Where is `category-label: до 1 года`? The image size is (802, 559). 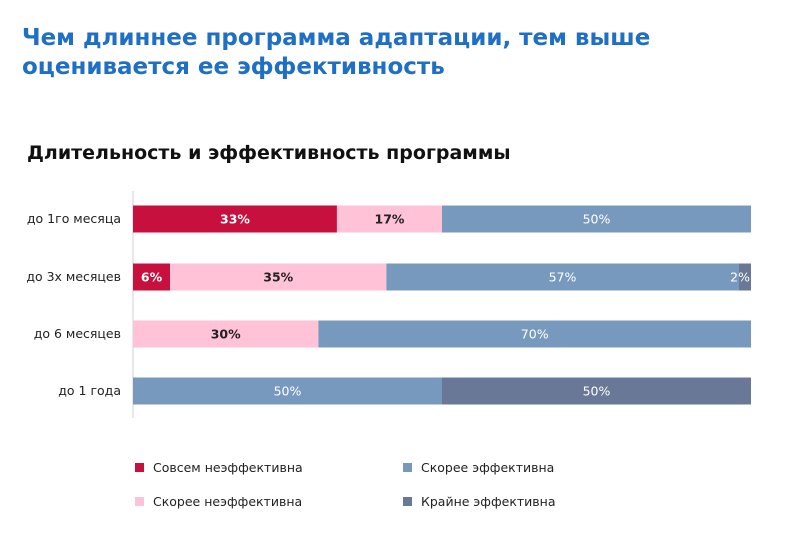
category-label: до 1 года is located at coordinates (89, 390).